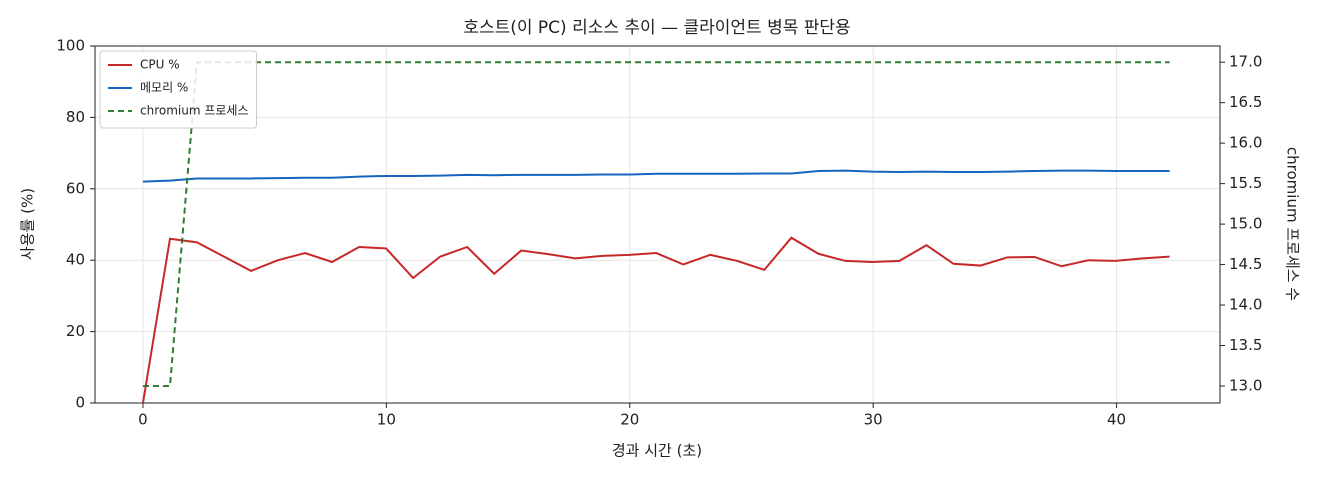 The image size is (1320, 480). Describe the element at coordinates (1245, 264) in the screenshot. I see `y2-tick-label: 14.5` at that location.